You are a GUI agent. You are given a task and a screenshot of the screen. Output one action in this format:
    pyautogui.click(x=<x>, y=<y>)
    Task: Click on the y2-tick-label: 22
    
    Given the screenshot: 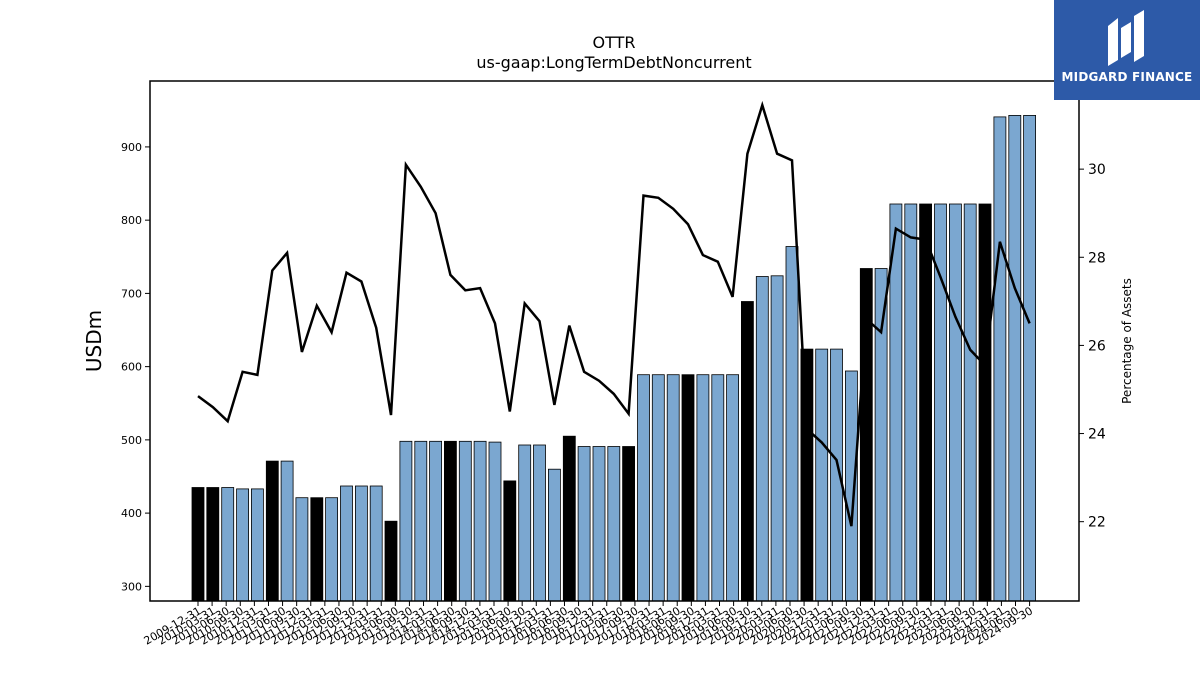 What is the action you would take?
    pyautogui.click(x=1097, y=523)
    